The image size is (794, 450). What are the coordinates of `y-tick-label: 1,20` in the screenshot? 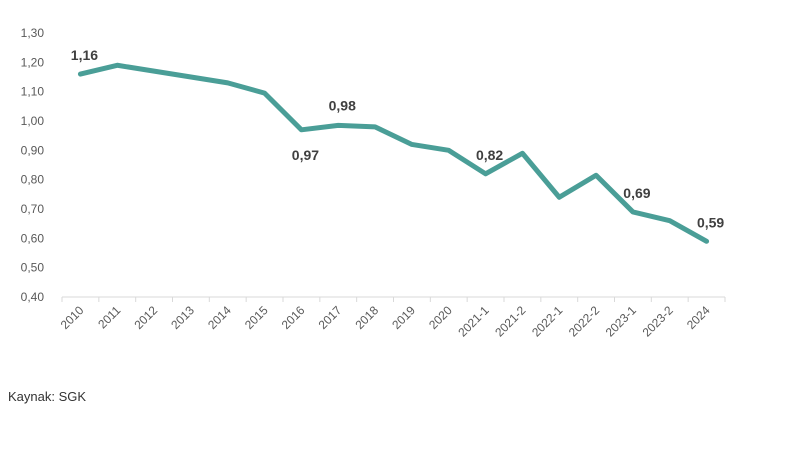 It's located at (33, 62).